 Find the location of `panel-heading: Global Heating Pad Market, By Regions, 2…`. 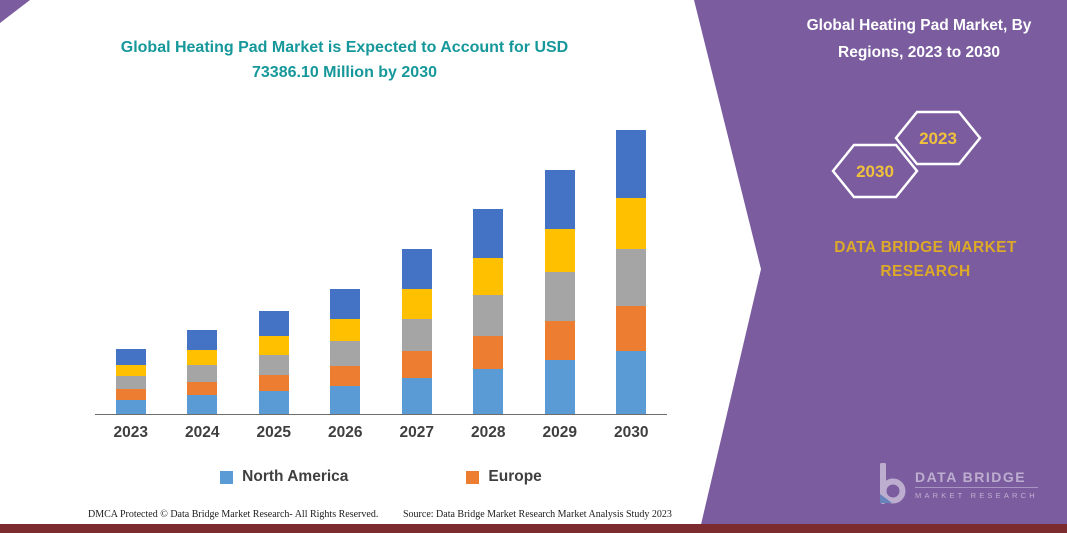

panel-heading: Global Heating Pad Market, By Regions, 2… is located at coordinates (919, 39).